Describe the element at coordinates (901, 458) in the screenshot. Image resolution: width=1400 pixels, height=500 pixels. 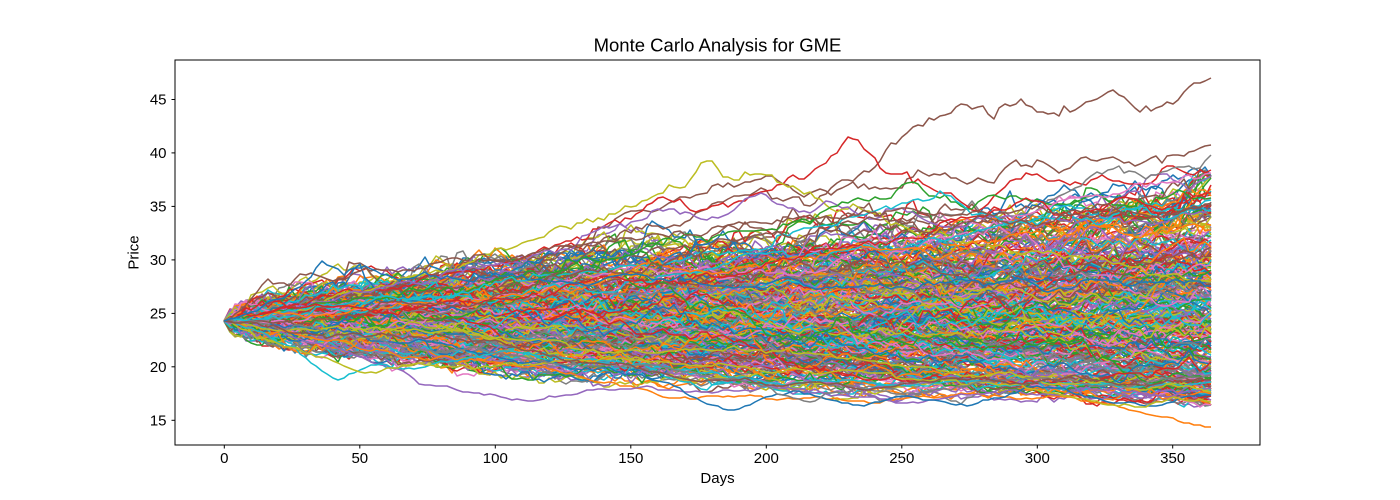
I see `svg-text: 250` at that location.